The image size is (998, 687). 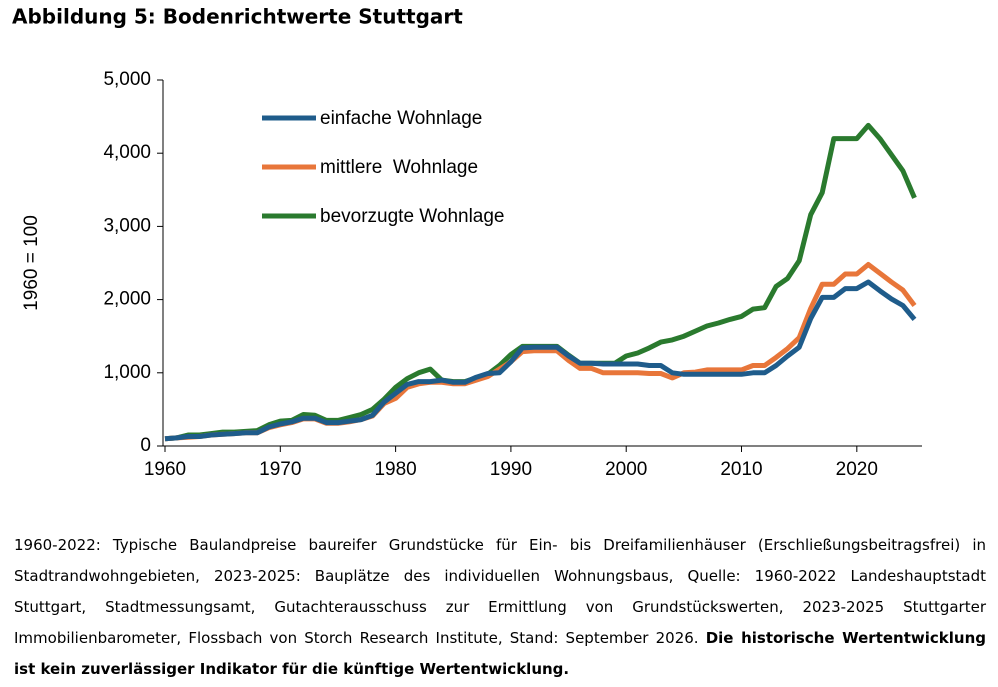 What do you see at coordinates (31, 263) in the screenshot?
I see `y-axis-label: 1960 = 100` at bounding box center [31, 263].